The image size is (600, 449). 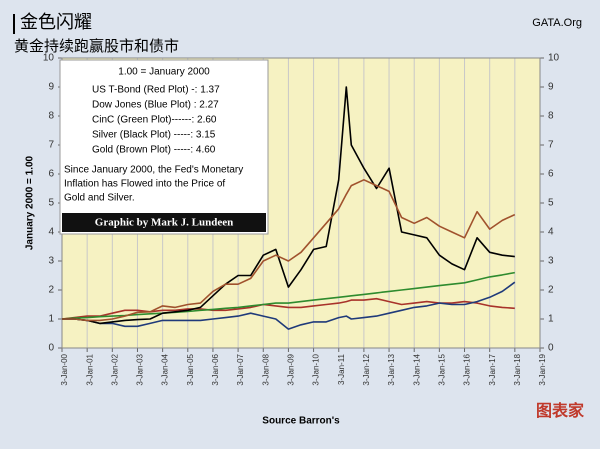 What do you see at coordinates (551, 203) in the screenshot?
I see `y2-tick-label: 5` at bounding box center [551, 203].